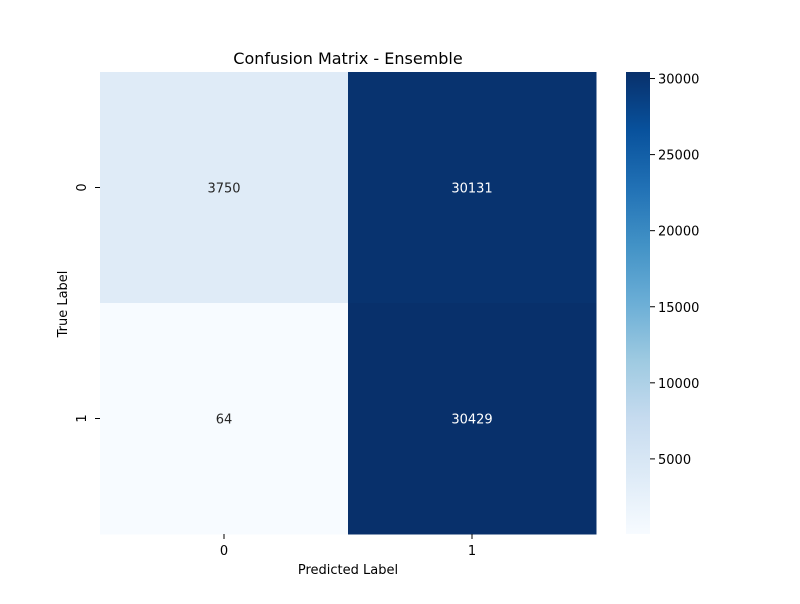 Image resolution: width=800 pixels, height=604 pixels. I want to click on y-axis-label: True Label, so click(63, 305).